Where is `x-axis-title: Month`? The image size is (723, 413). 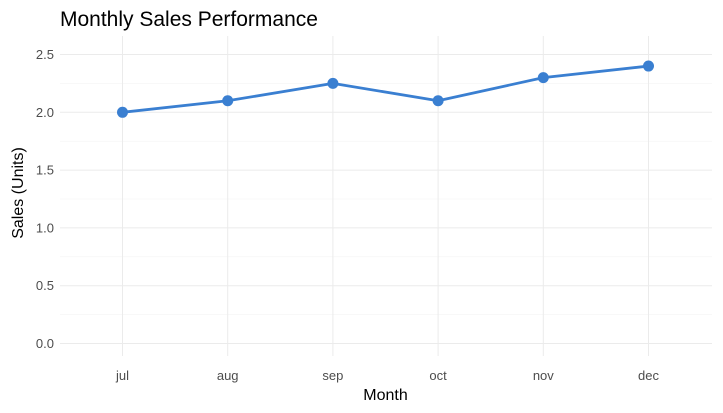 x-axis-title: Month is located at coordinates (385, 395).